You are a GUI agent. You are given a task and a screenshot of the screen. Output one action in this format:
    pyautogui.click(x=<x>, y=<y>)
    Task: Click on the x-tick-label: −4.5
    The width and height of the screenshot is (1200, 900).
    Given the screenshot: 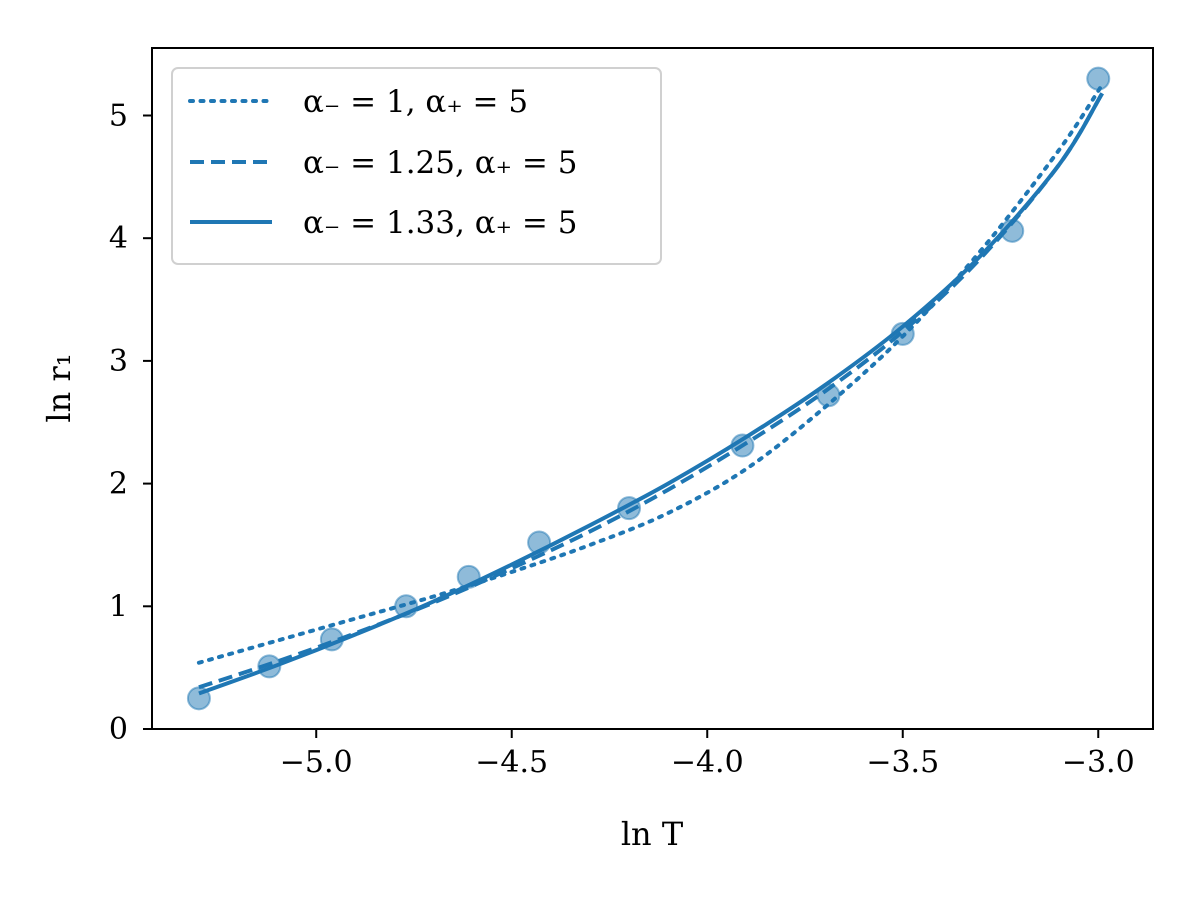 What is the action you would take?
    pyautogui.click(x=511, y=762)
    